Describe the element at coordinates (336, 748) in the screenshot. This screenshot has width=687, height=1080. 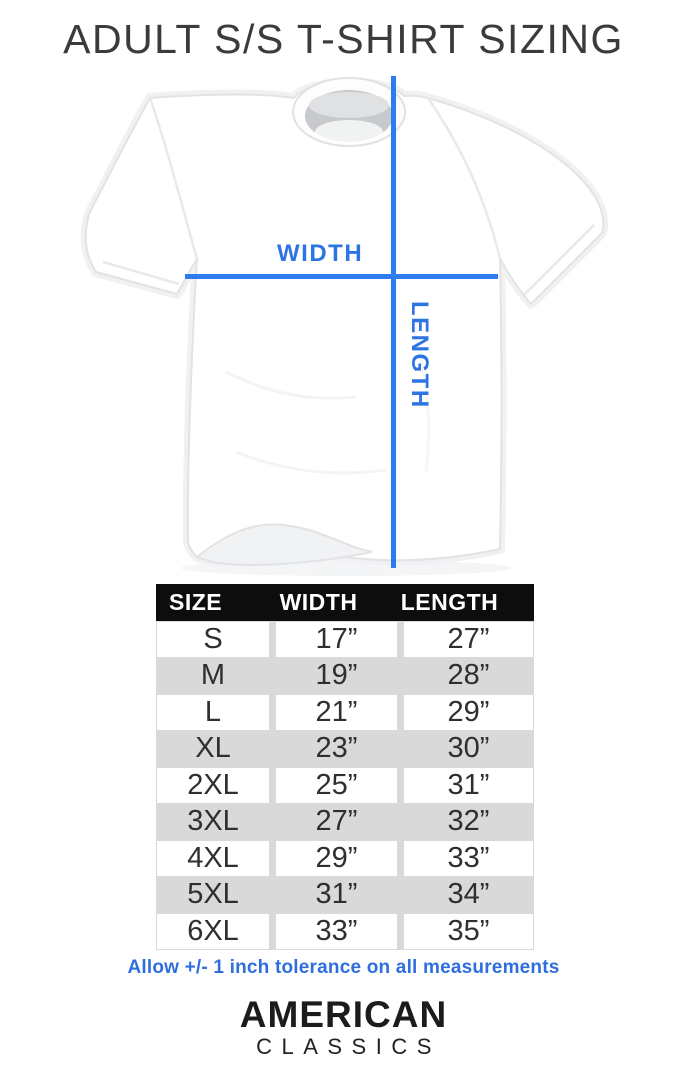
I see `cell-width: 23”` at that location.